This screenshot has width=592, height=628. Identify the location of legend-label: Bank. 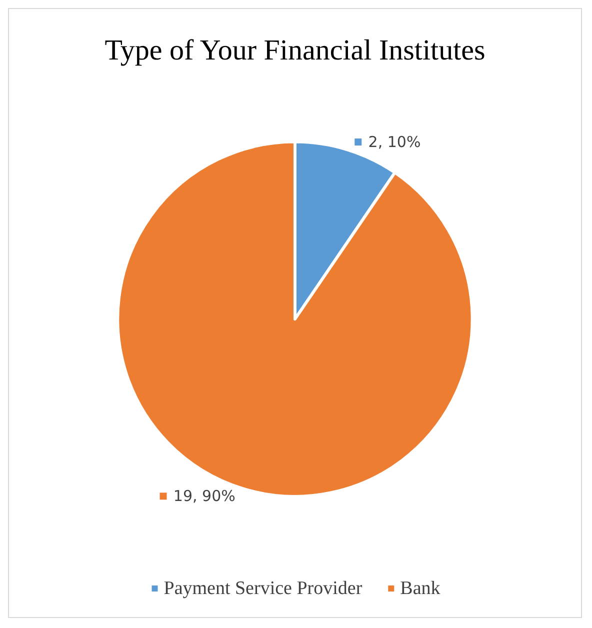
(420, 588).